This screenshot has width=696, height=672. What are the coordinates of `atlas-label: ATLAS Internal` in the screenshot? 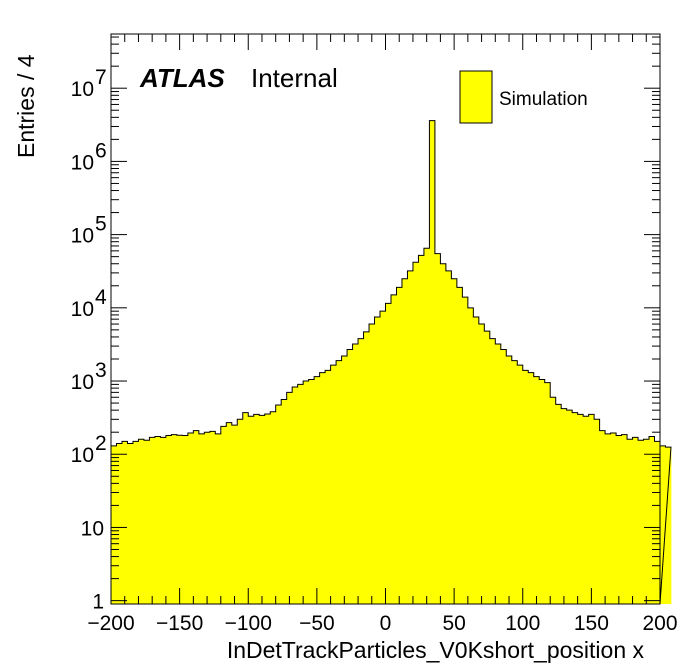 It's located at (238, 78).